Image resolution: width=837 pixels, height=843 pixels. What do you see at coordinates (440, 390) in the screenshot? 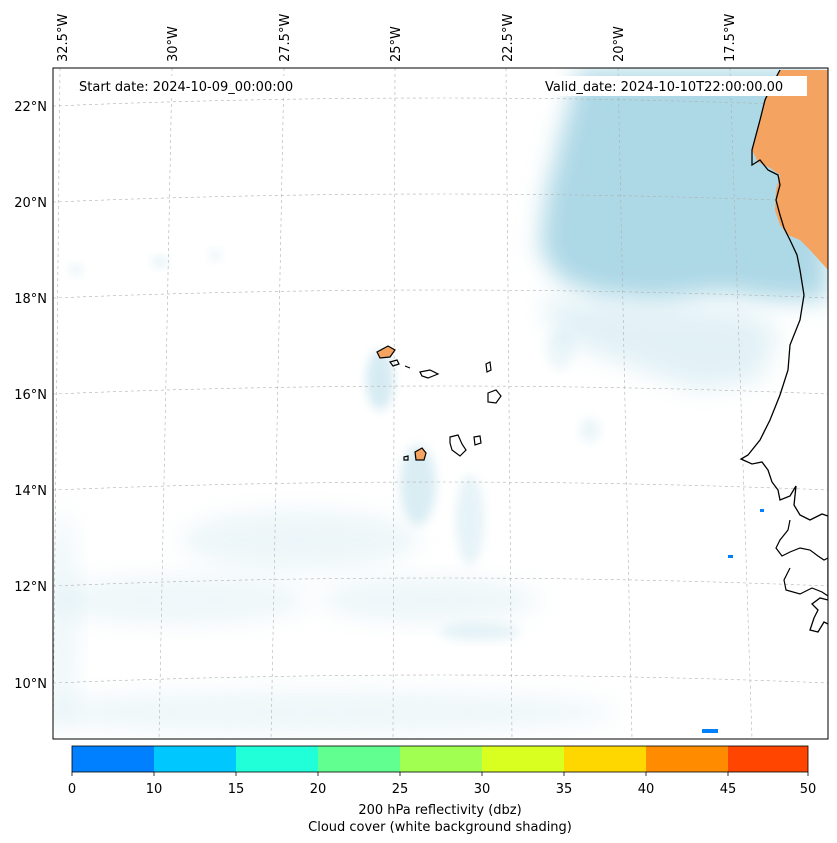
I see `gridline-lat-16N` at bounding box center [440, 390].